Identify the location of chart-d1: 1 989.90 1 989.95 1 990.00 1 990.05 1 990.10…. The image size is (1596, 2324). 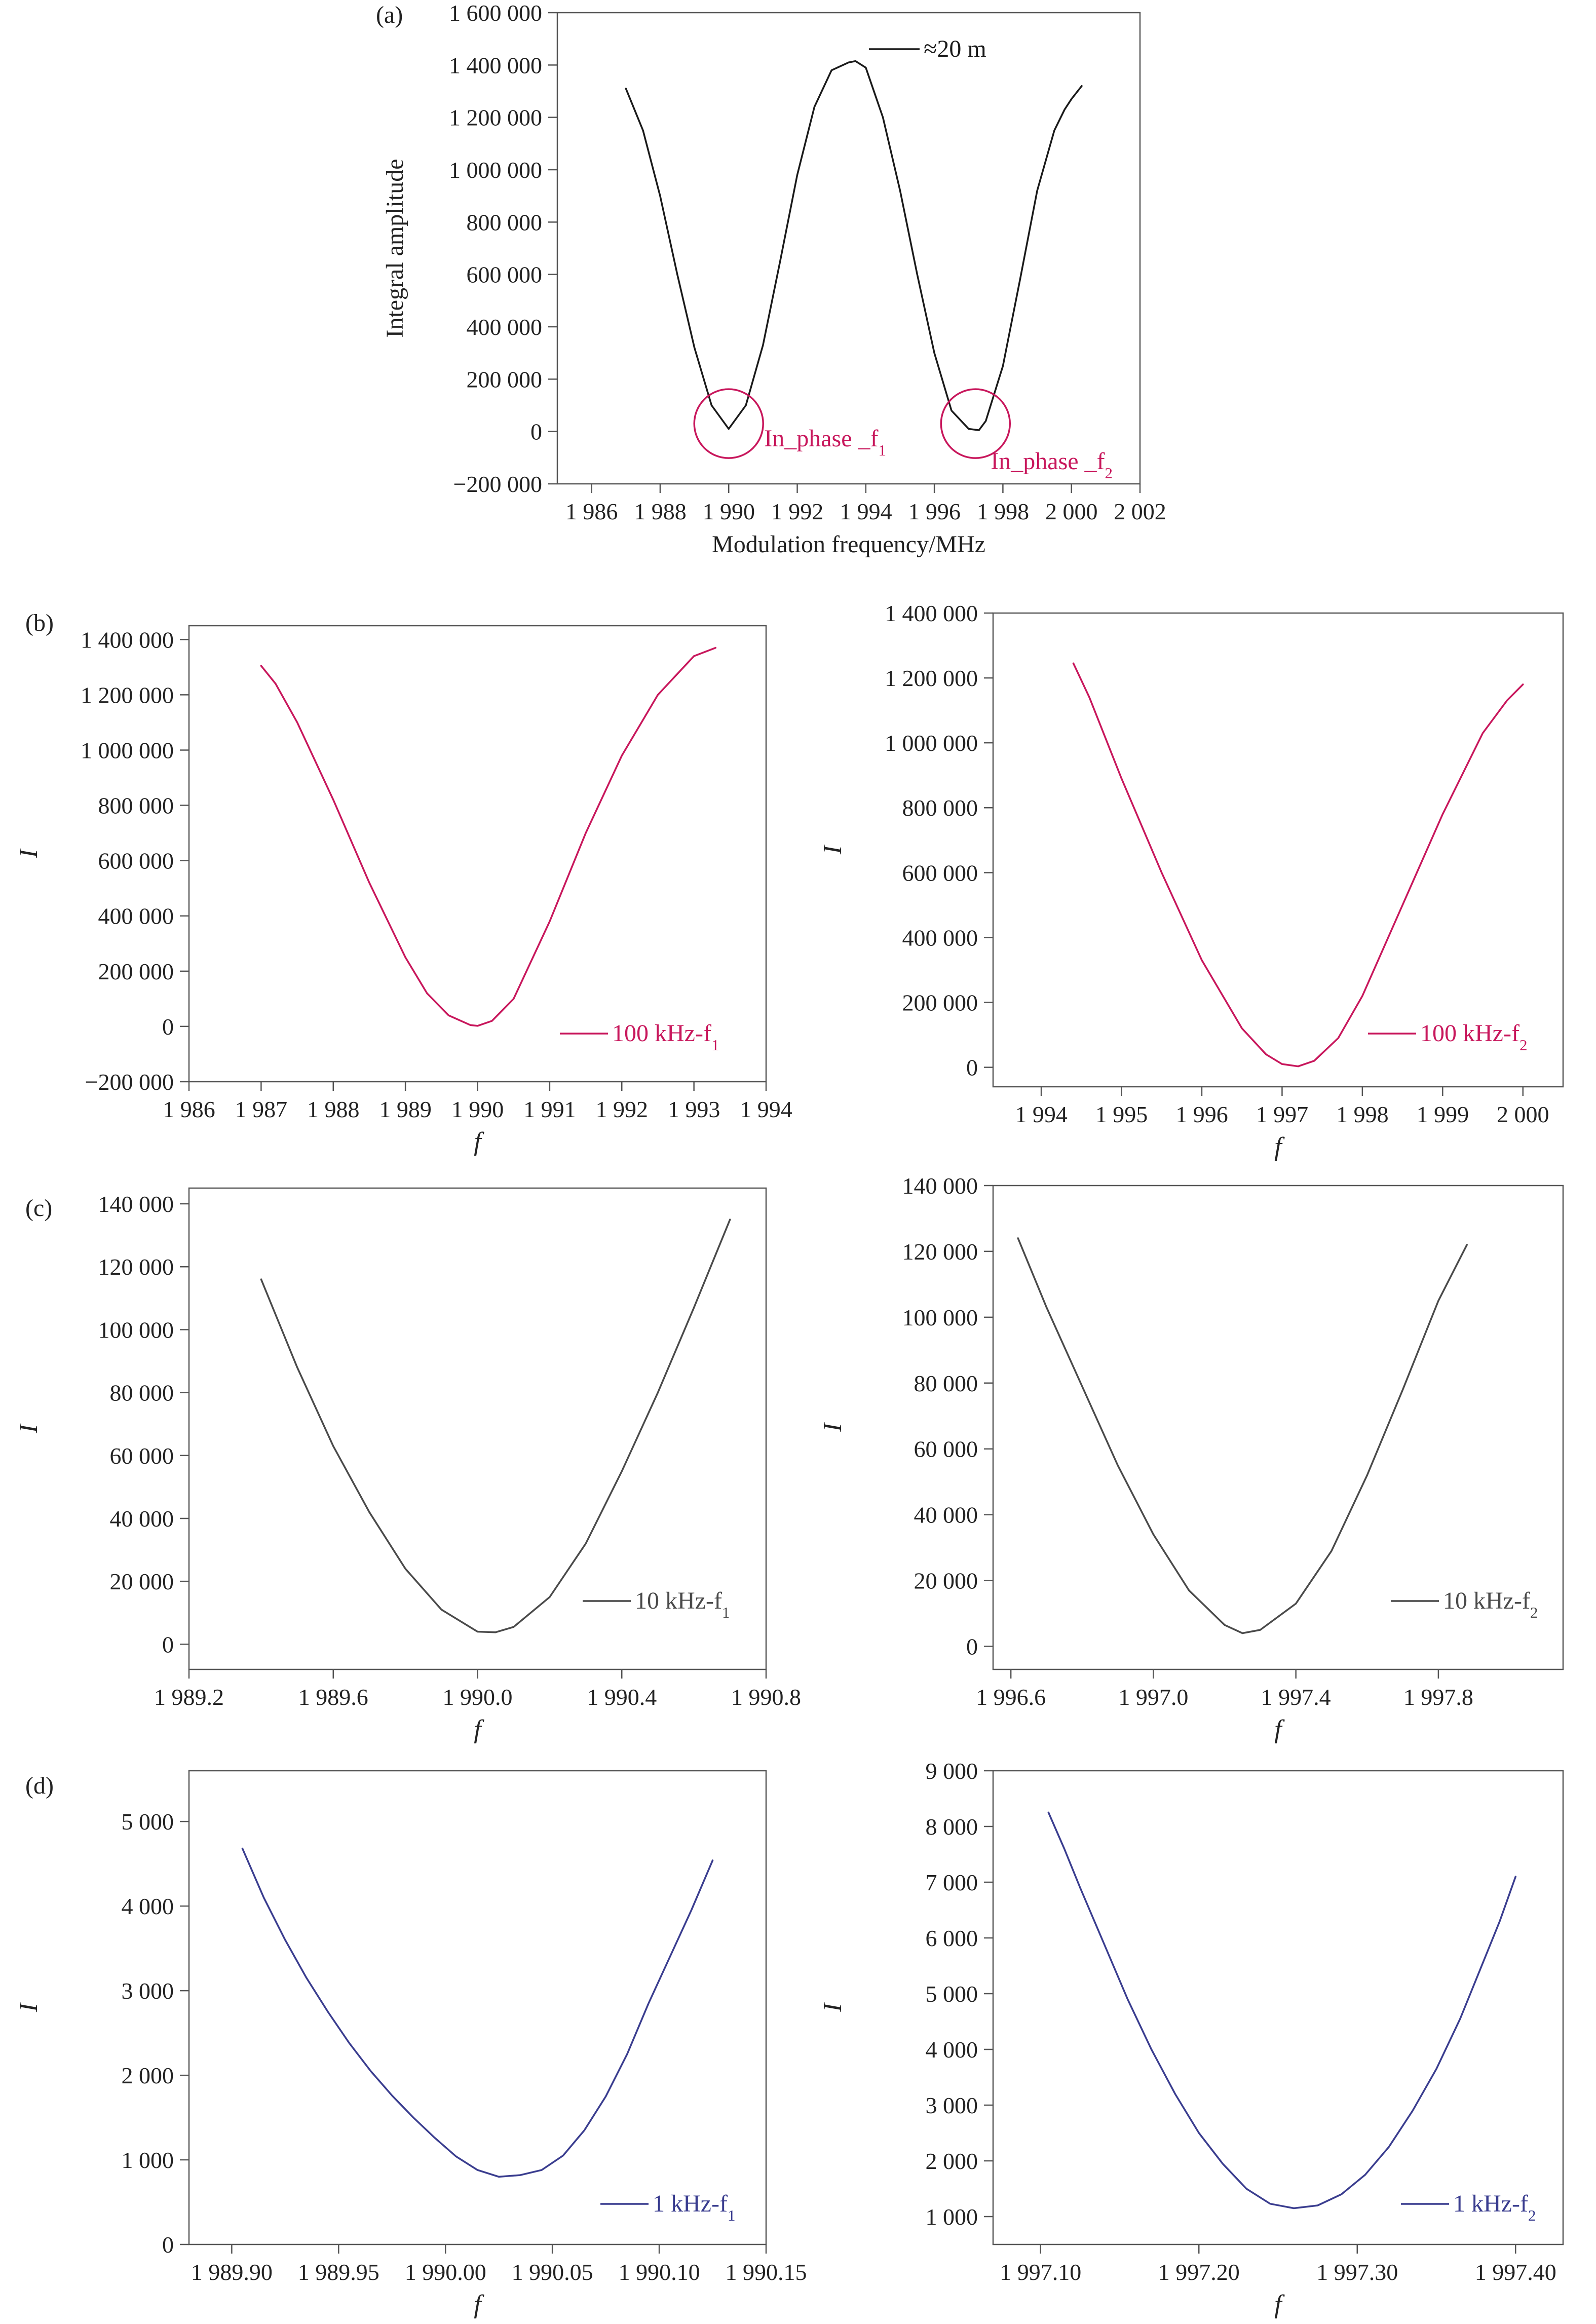
(410, 2044).